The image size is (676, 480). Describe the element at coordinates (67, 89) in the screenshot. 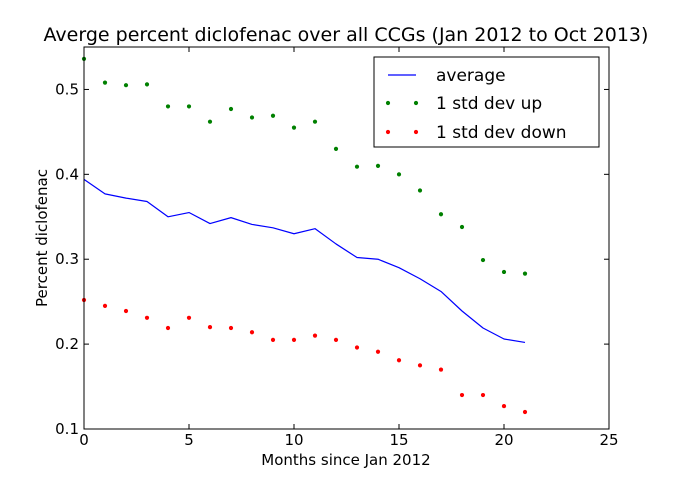

I see `y-tick-label: 0.5` at that location.